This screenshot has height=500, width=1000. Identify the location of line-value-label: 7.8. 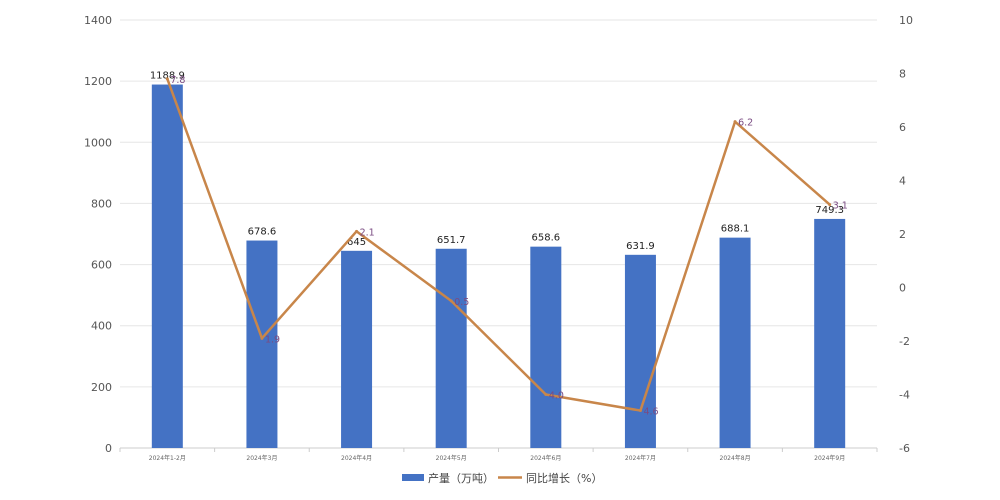
(177, 80).